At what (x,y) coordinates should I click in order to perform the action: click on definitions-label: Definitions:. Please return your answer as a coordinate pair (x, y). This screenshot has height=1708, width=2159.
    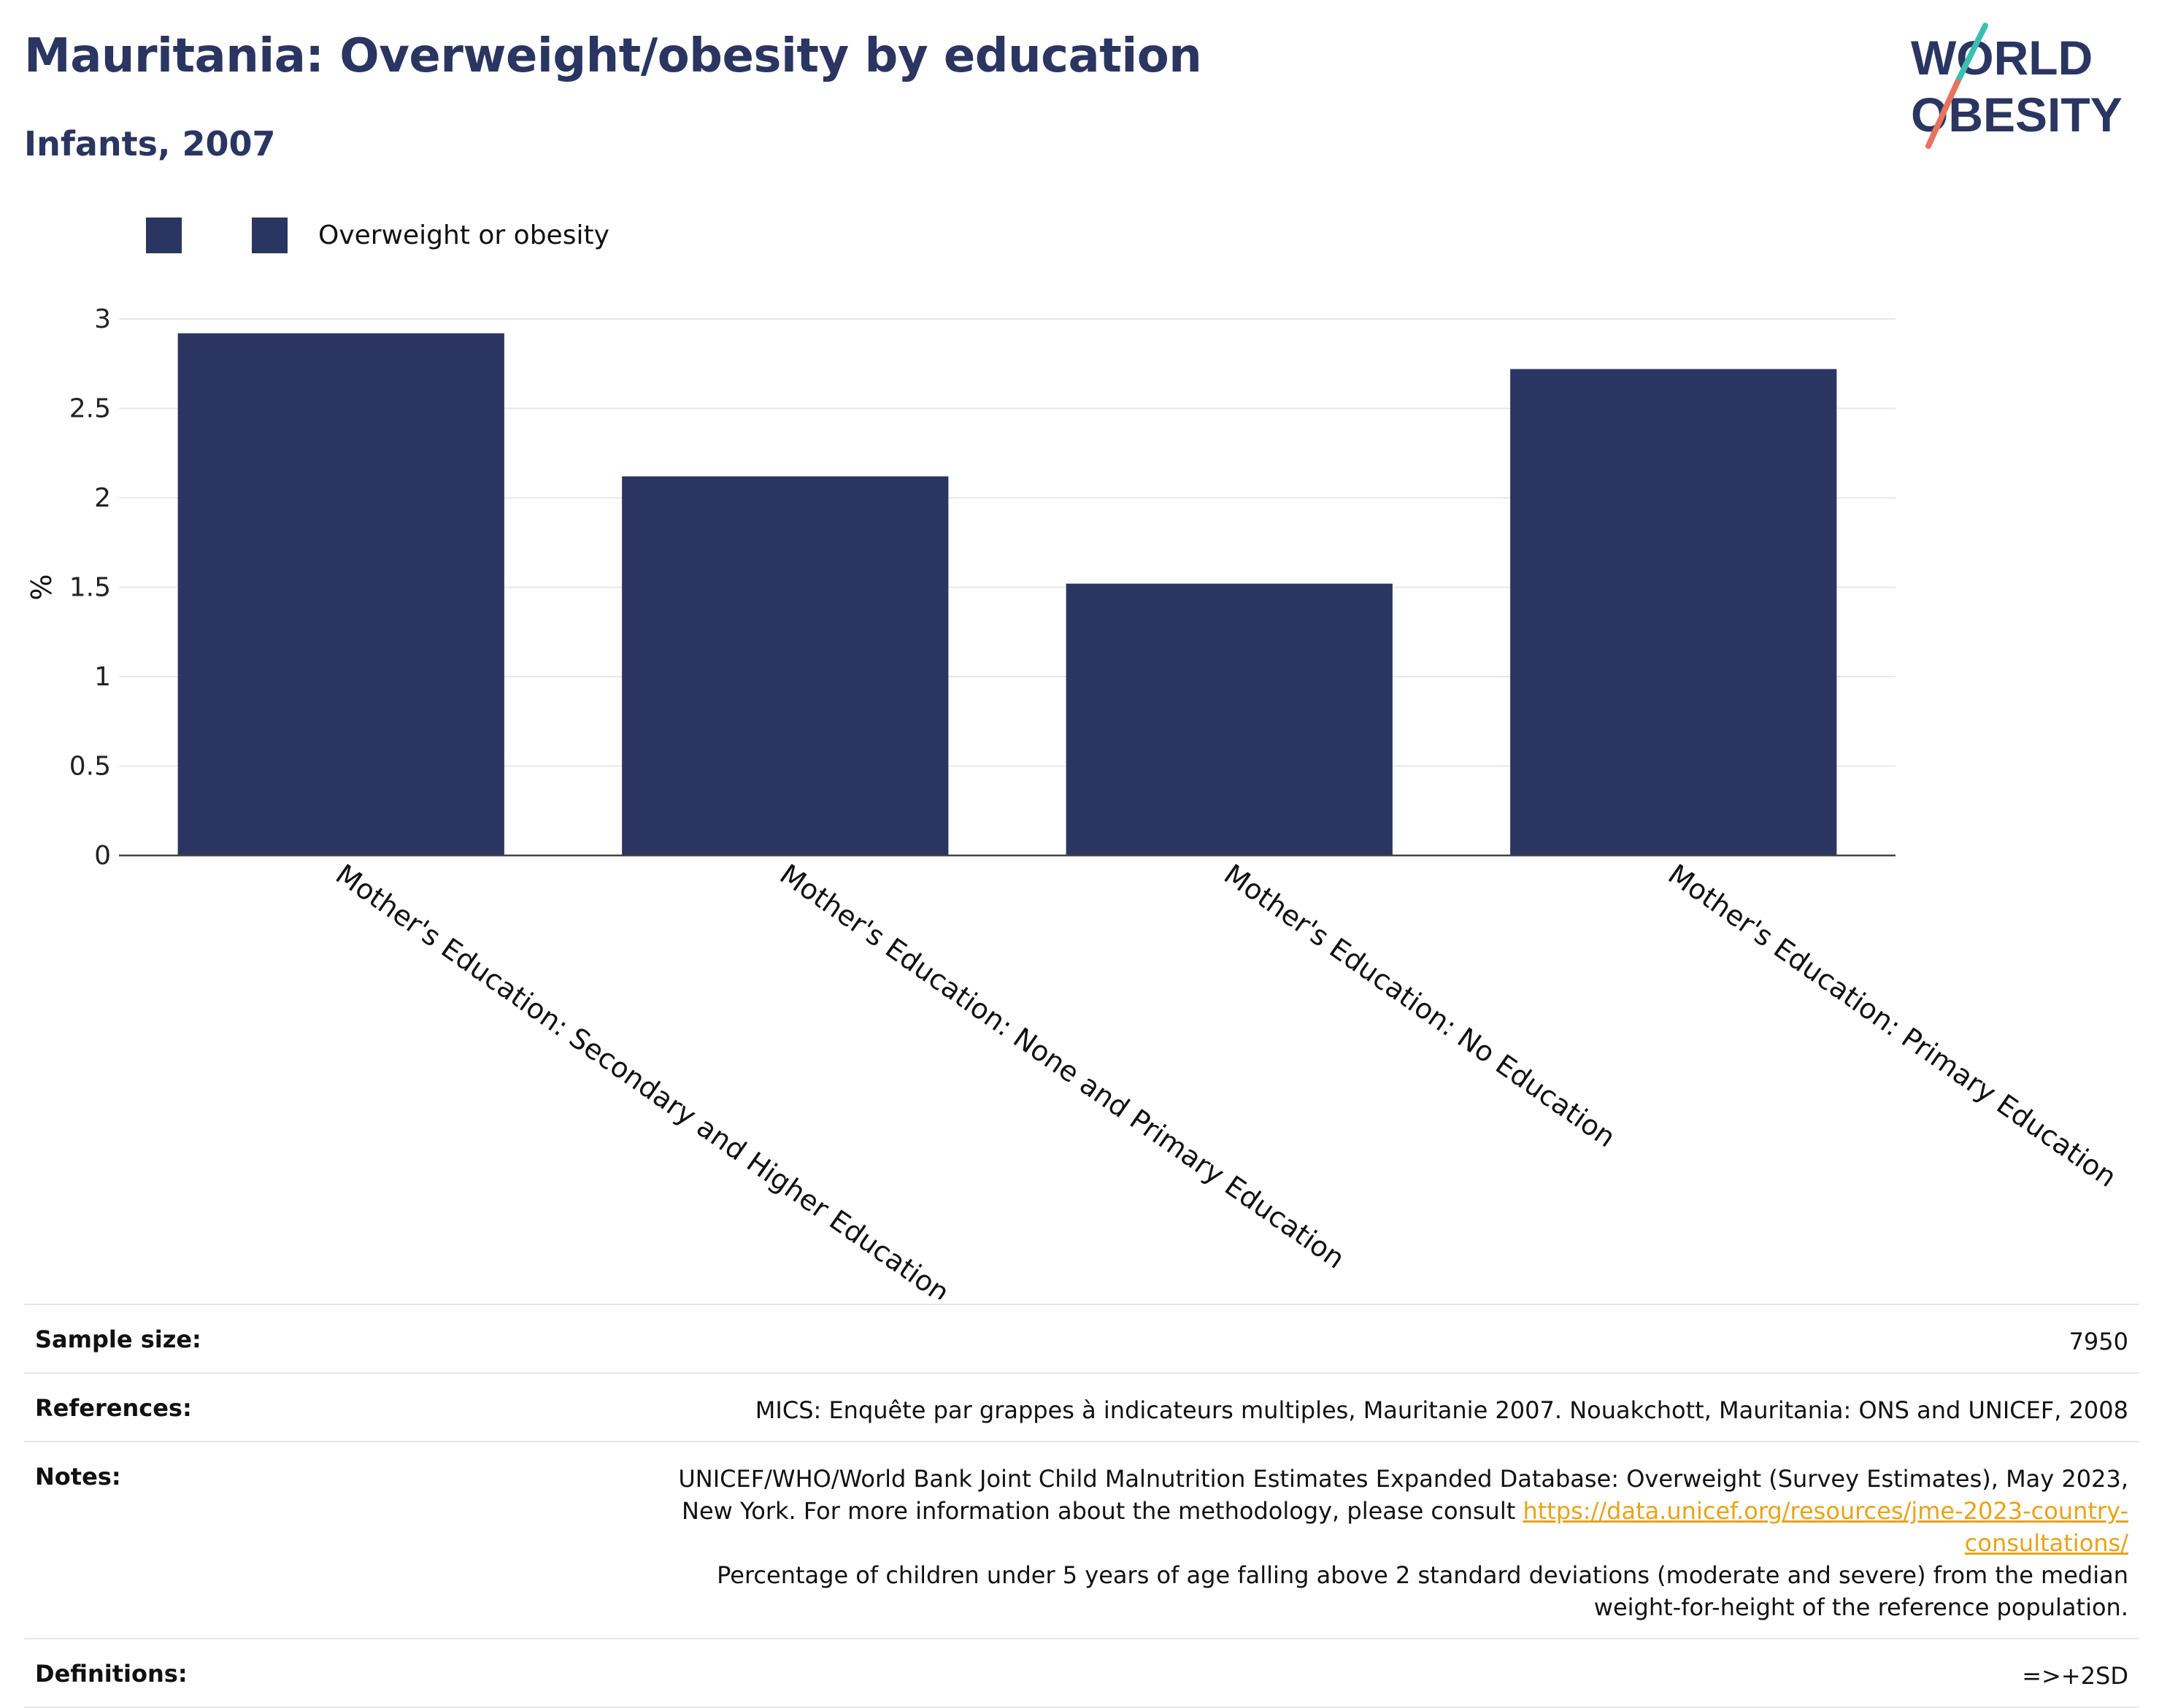
    Looking at the image, I should click on (111, 1674).